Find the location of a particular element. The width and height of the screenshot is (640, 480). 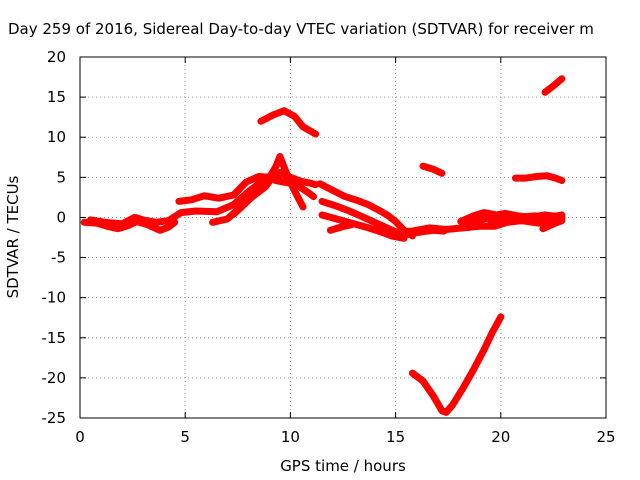

x-tick-label: 15 is located at coordinates (395, 437).